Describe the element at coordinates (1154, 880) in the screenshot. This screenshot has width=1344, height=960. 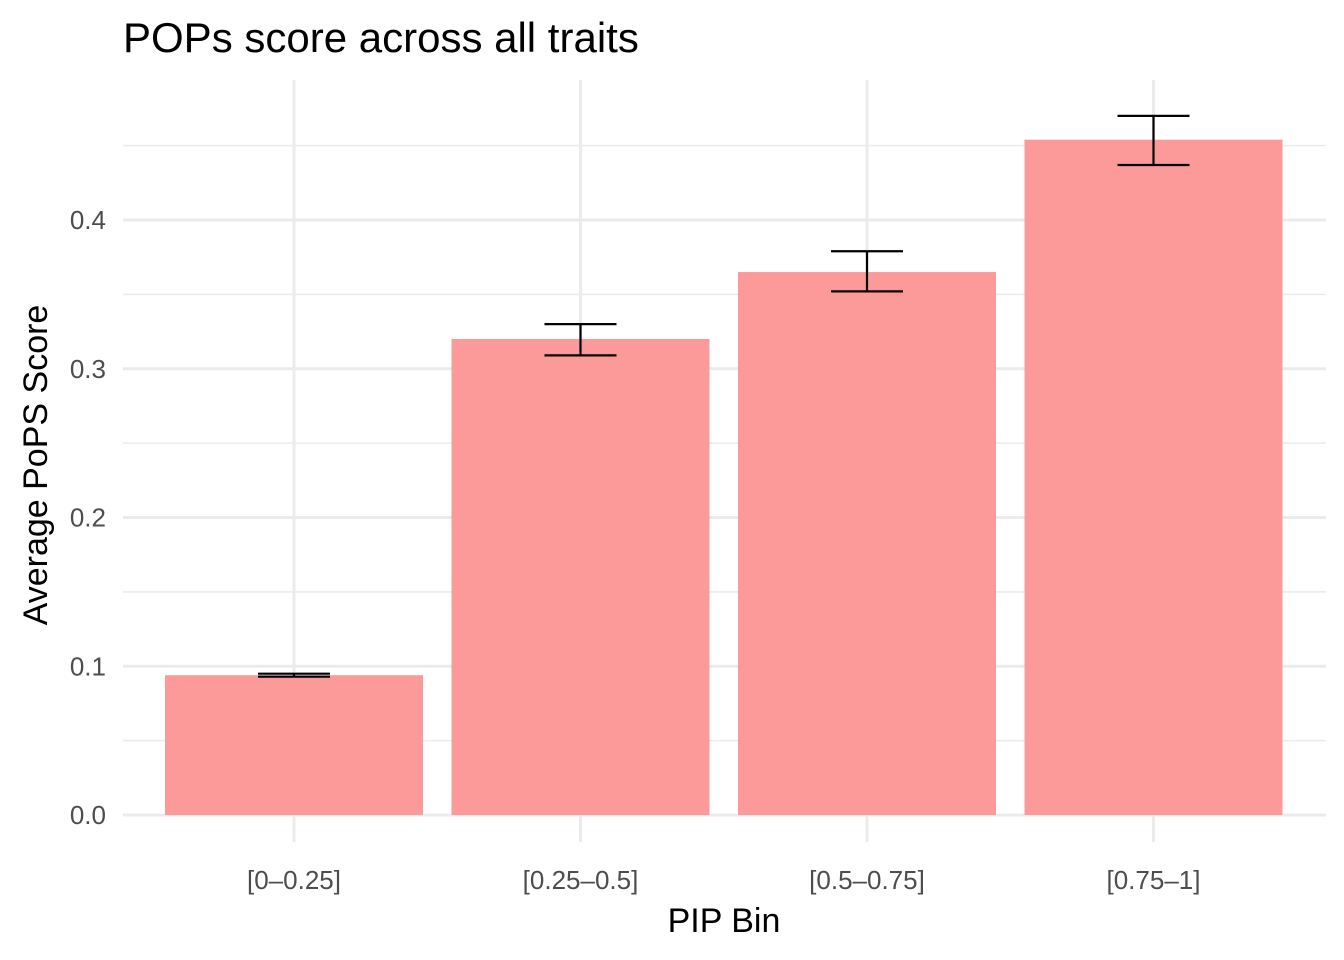
I see `x-tick-label: [0.75–1]` at that location.